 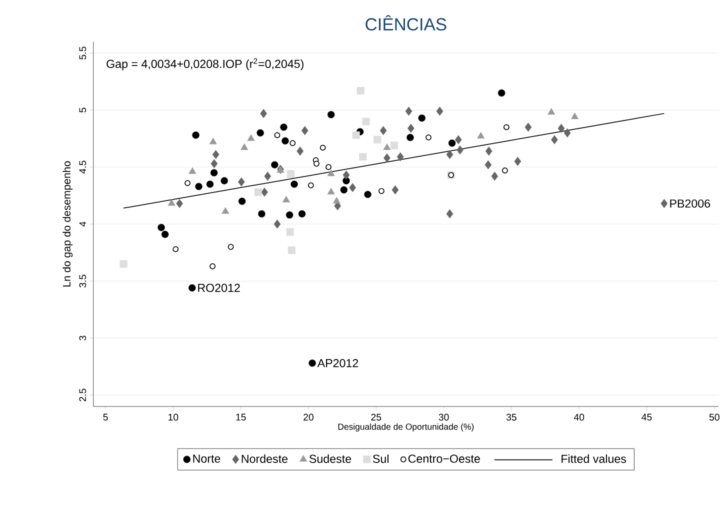 What do you see at coordinates (265, 459) in the screenshot?
I see `legend-label: Nordeste` at bounding box center [265, 459].